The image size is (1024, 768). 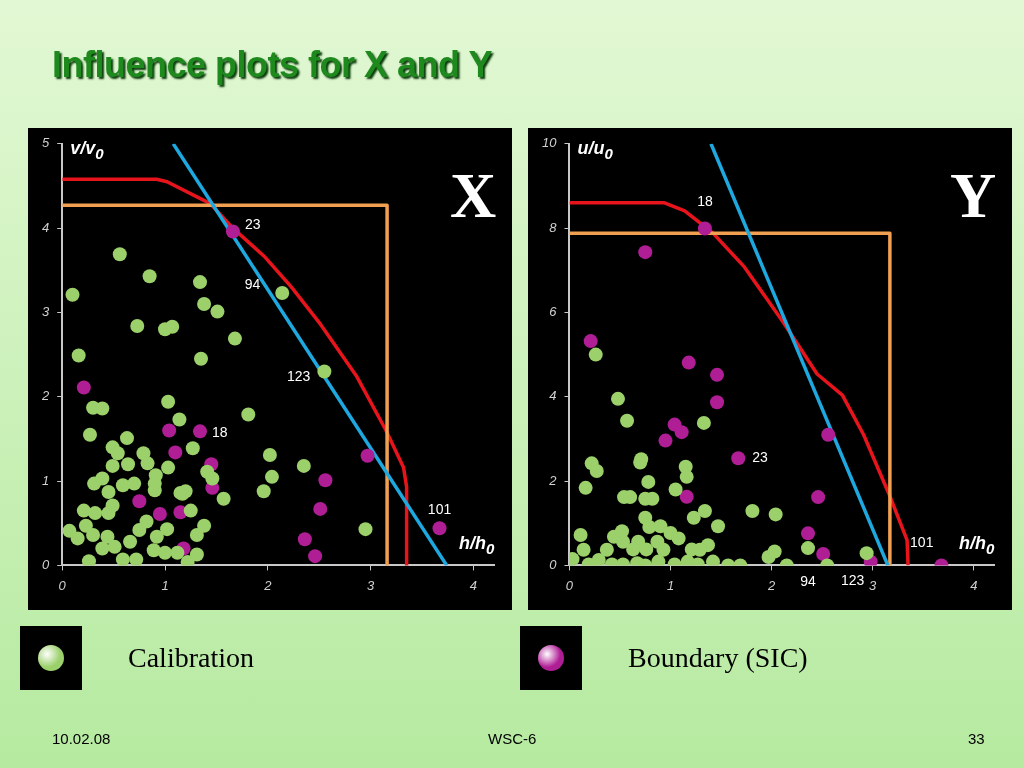 What do you see at coordinates (553, 312) in the screenshot?
I see `y-tick-label: 6` at bounding box center [553, 312].